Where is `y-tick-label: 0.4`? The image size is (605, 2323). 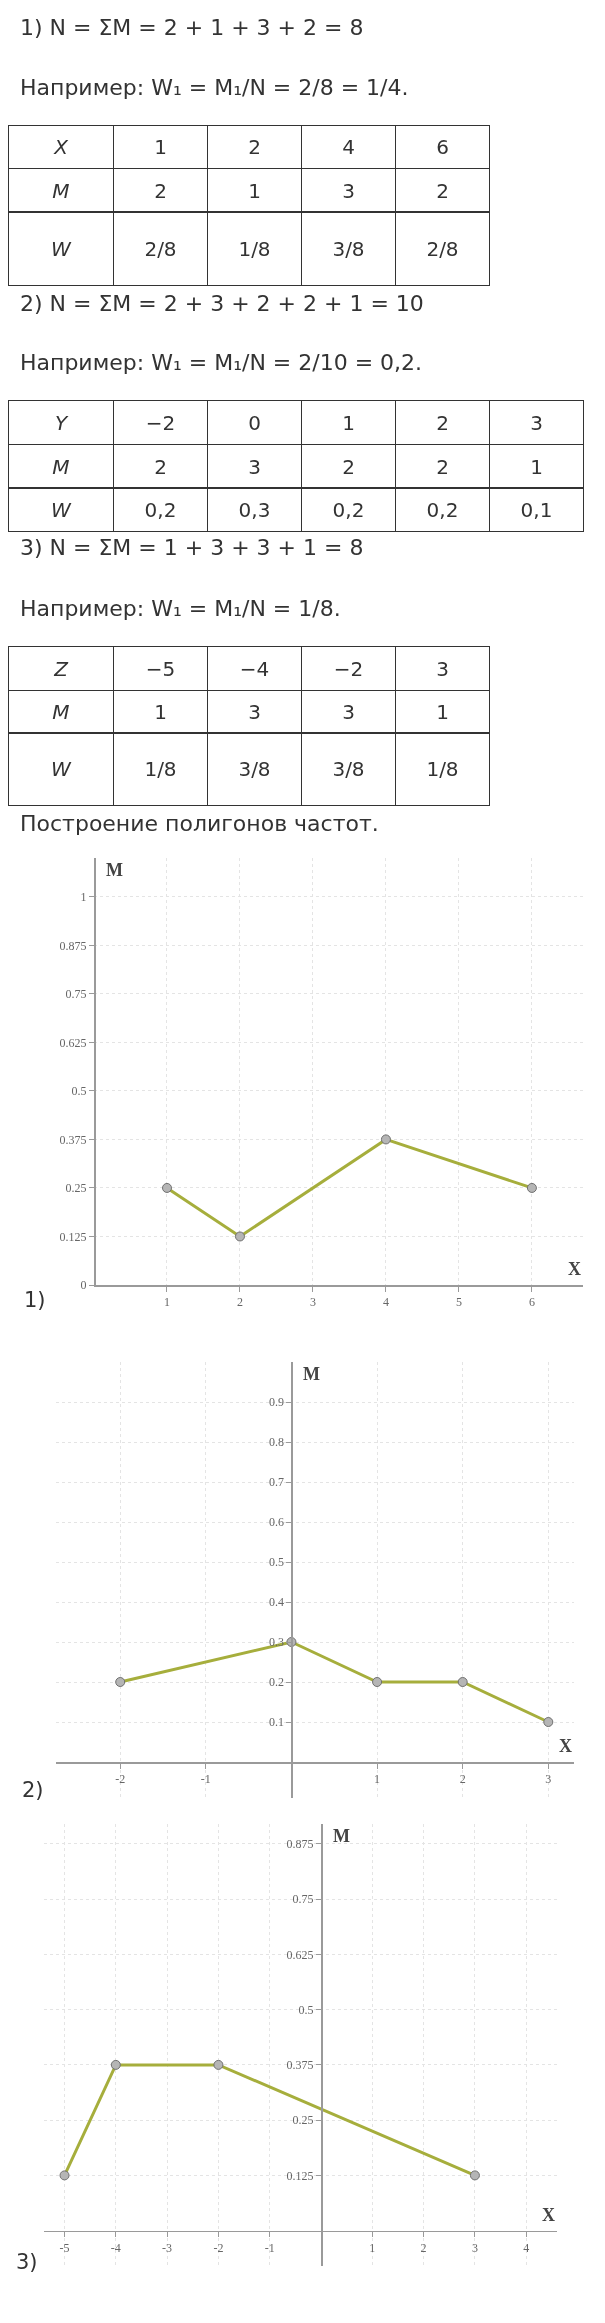
y-tick-label: 0.4 is located at coordinates (277, 1602).